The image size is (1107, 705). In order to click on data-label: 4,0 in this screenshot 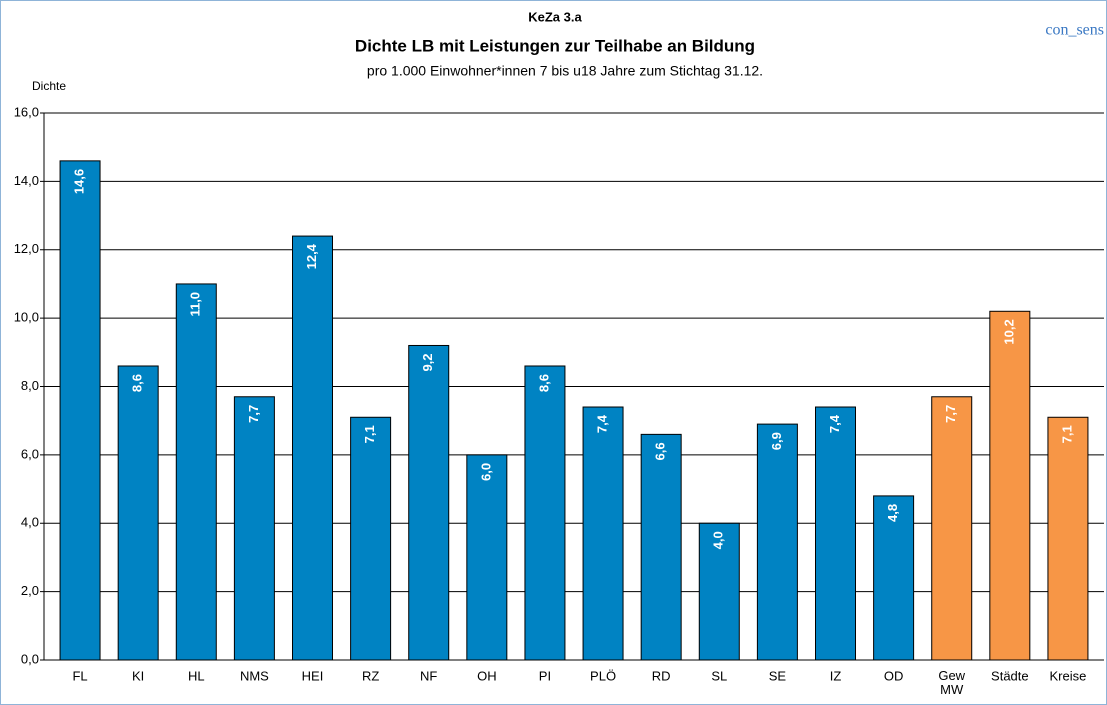, I will do `click(718, 540)`.